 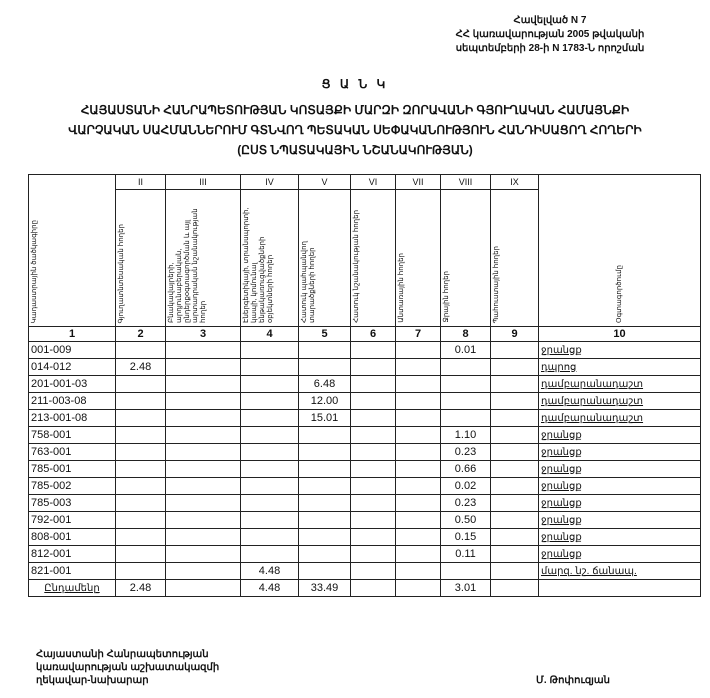 I want to click on table-row: 812-001 0.11 ջրանցք, so click(x=364, y=554).